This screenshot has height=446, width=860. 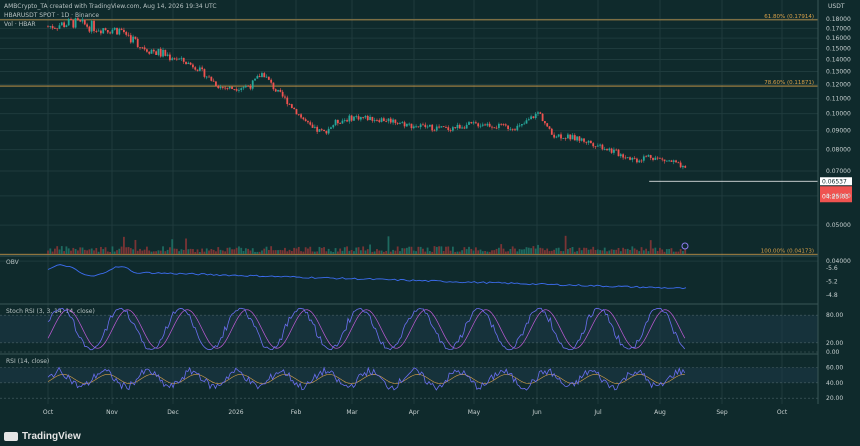 What do you see at coordinates (474, 412) in the screenshot?
I see `time-tick-label: May` at bounding box center [474, 412].